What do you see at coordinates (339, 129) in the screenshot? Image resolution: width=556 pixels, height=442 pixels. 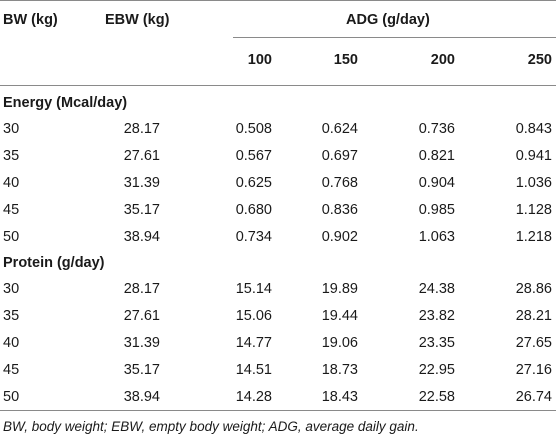 I see `cell-adg-150: 0.624` at bounding box center [339, 129].